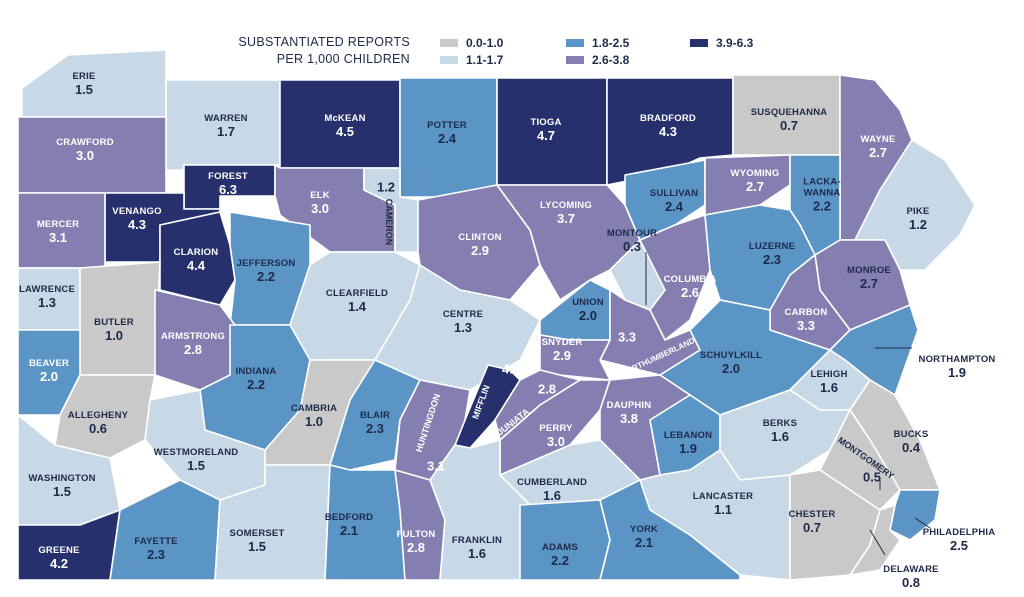 The image size is (1024, 597). What do you see at coordinates (463, 322) in the screenshot?
I see `label-centre: CENTRE 1.3` at bounding box center [463, 322].